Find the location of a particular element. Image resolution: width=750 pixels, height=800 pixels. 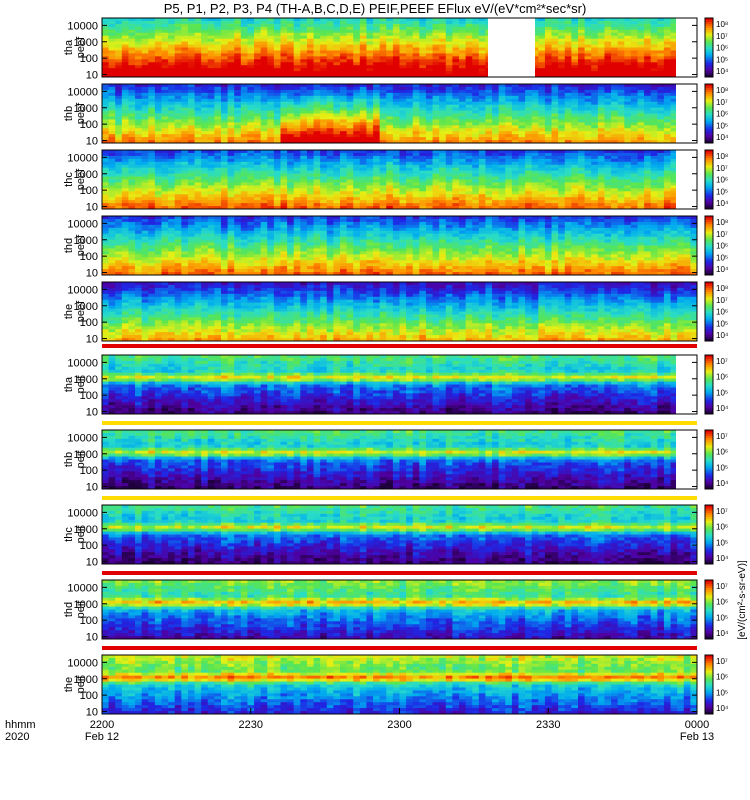

x-axis-label: hhmm is located at coordinates (20, 725).